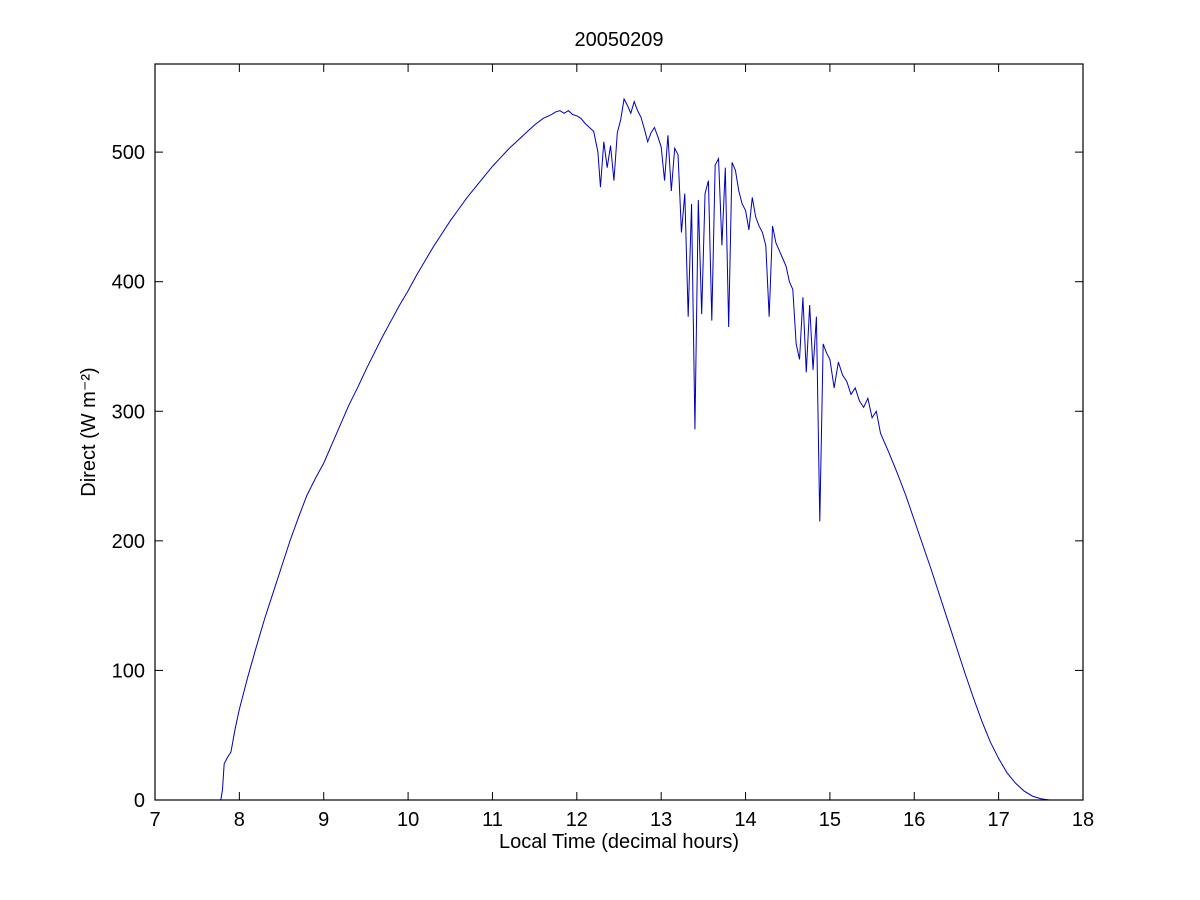  I want to click on y-tick-label: 0, so click(139, 801).